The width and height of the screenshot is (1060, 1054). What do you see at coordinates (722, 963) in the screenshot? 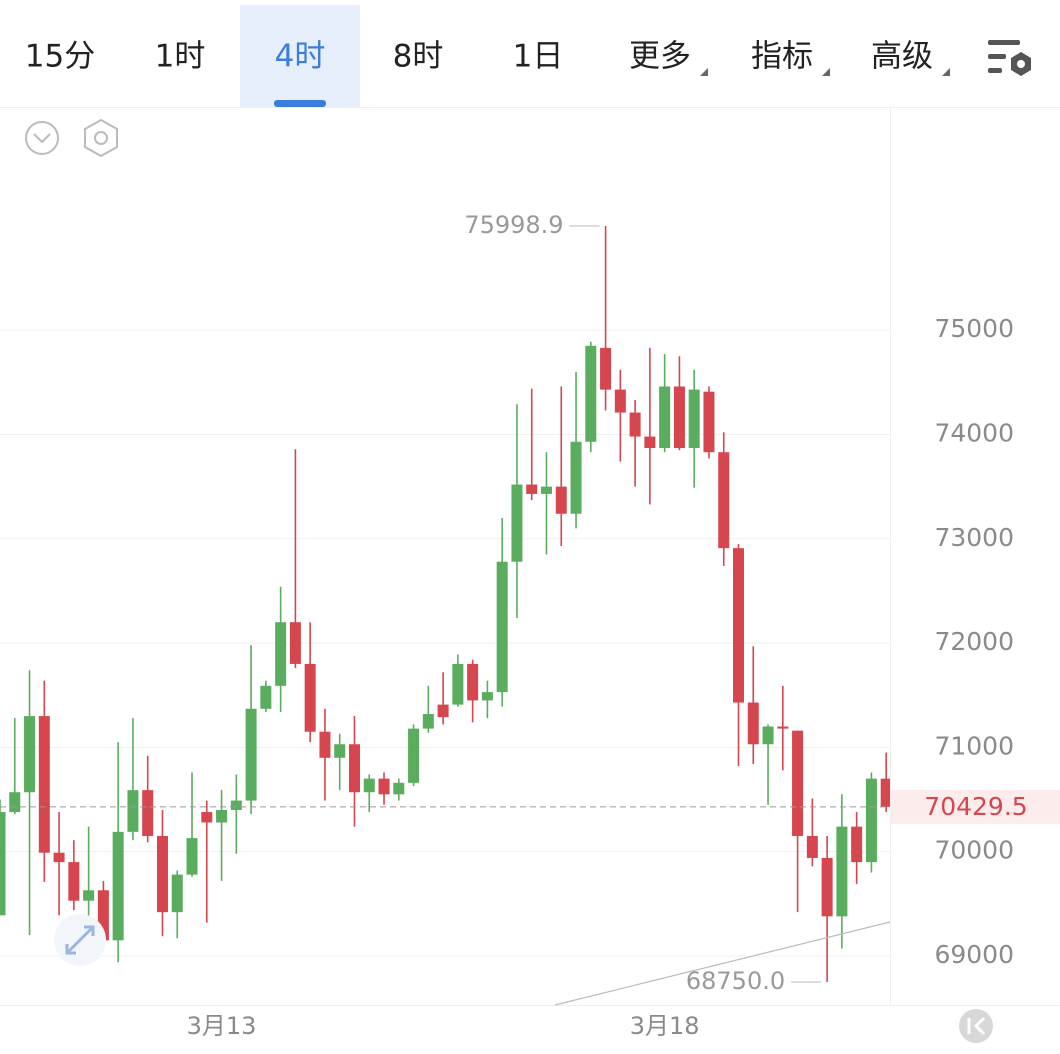
I see `trend-line` at bounding box center [722, 963].